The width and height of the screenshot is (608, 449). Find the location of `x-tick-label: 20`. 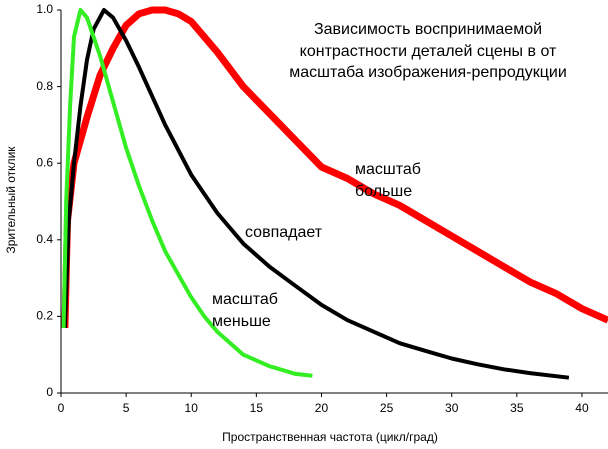

x-tick-label: 20 is located at coordinates (322, 408).